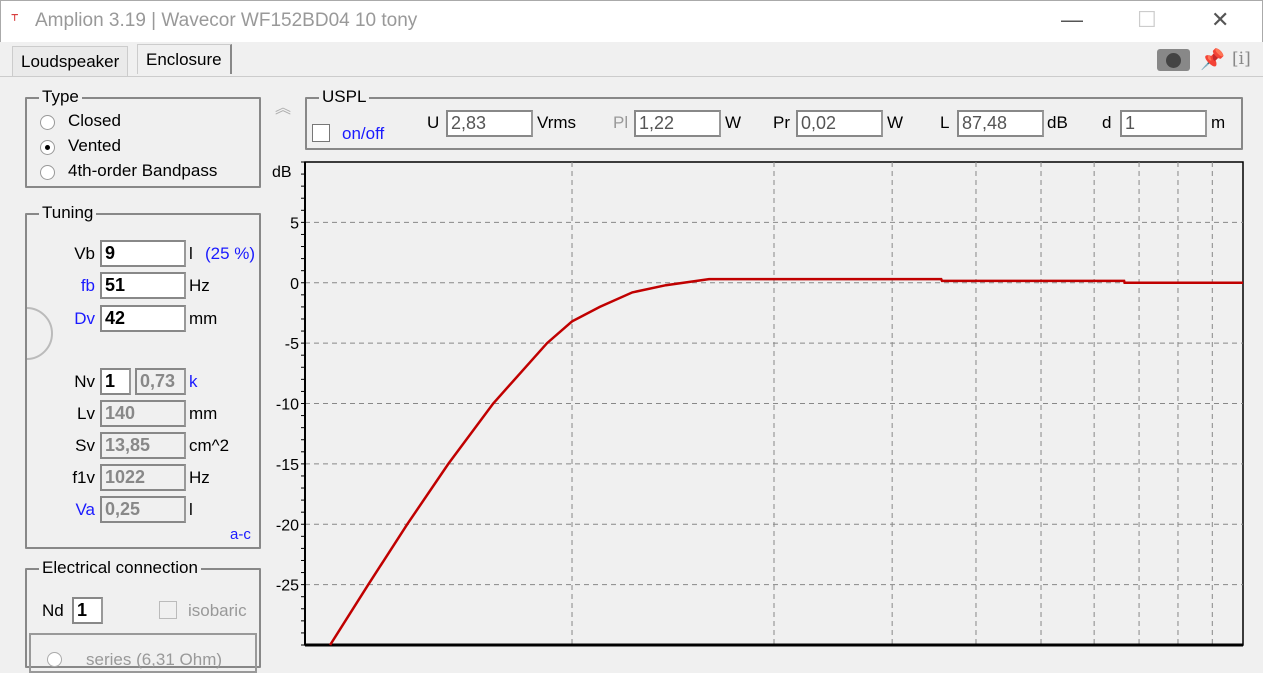 Image resolution: width=1263 pixels, height=673 pixels. Describe the element at coordinates (1000, 123) in the screenshot. I see `l-value: 87,48` at that location.